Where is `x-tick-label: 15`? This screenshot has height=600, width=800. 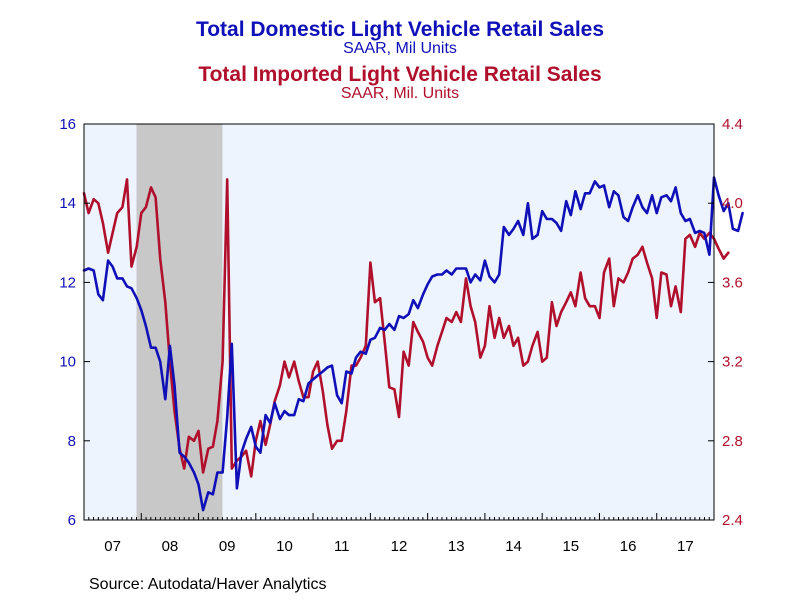
x-tick-label: 15 is located at coordinates (570, 546).